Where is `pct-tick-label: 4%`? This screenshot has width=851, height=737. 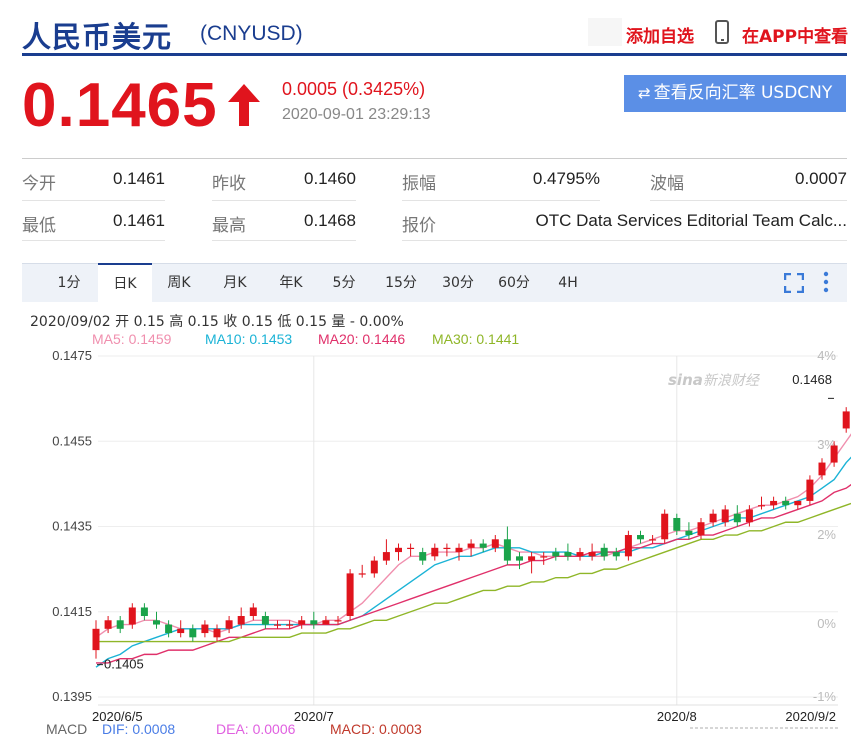 pct-tick-label: 4% is located at coordinates (826, 355).